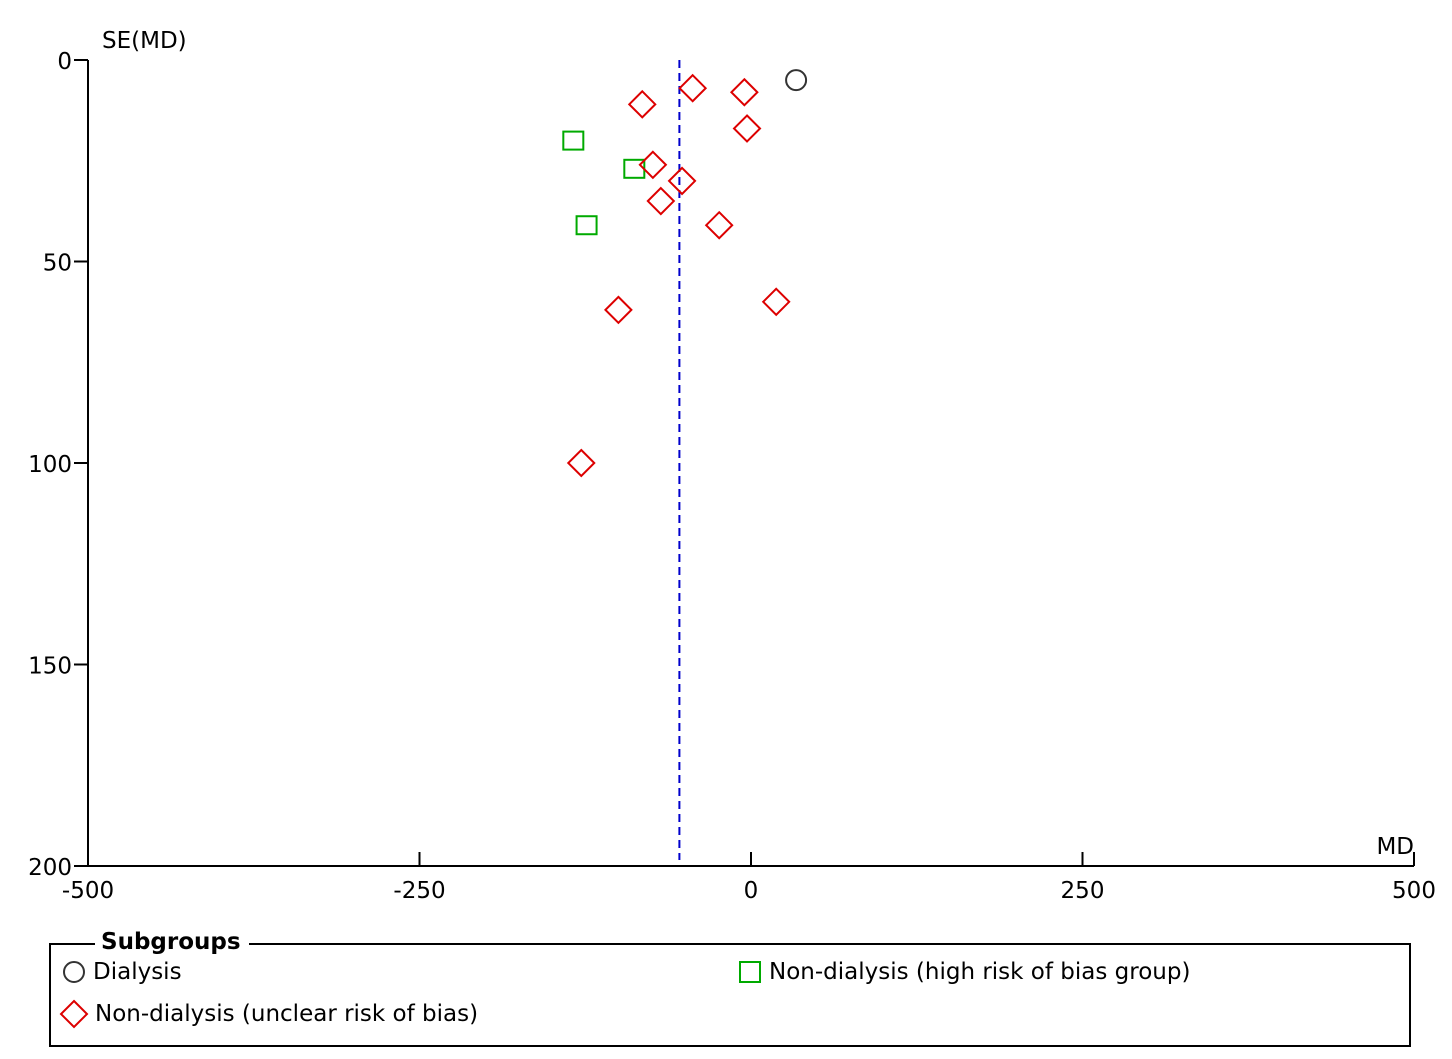 The height and width of the screenshot is (1059, 1452). I want to click on legend-item-high-risk: Non-dialysis (high risk of bias group), so click(963, 972).